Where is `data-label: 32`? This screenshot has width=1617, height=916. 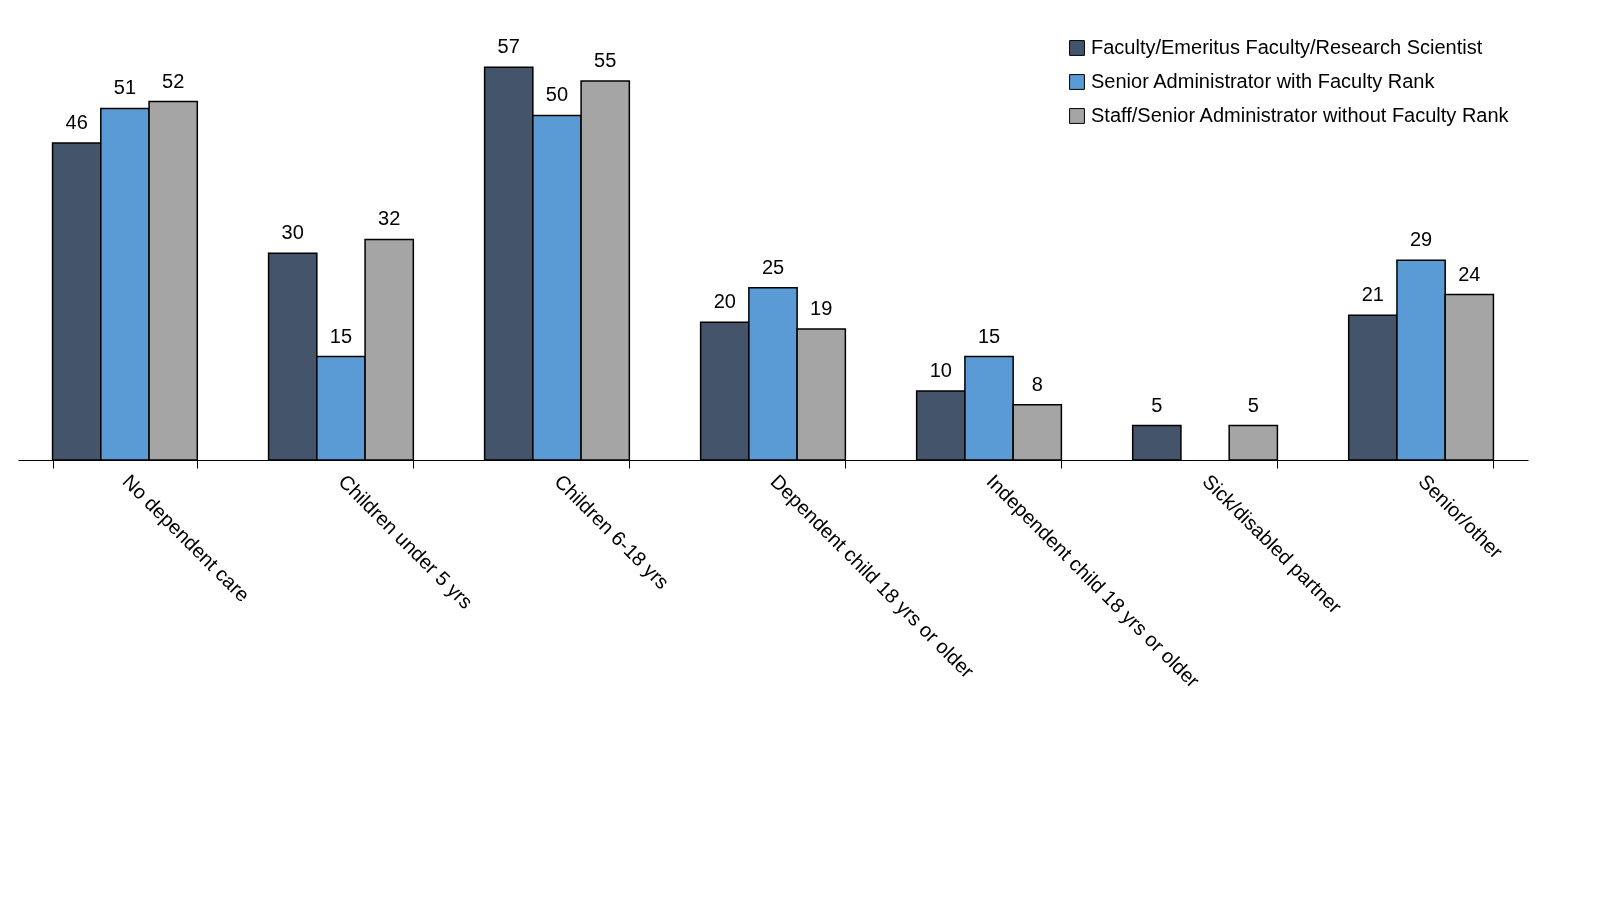 data-label: 32 is located at coordinates (389, 218).